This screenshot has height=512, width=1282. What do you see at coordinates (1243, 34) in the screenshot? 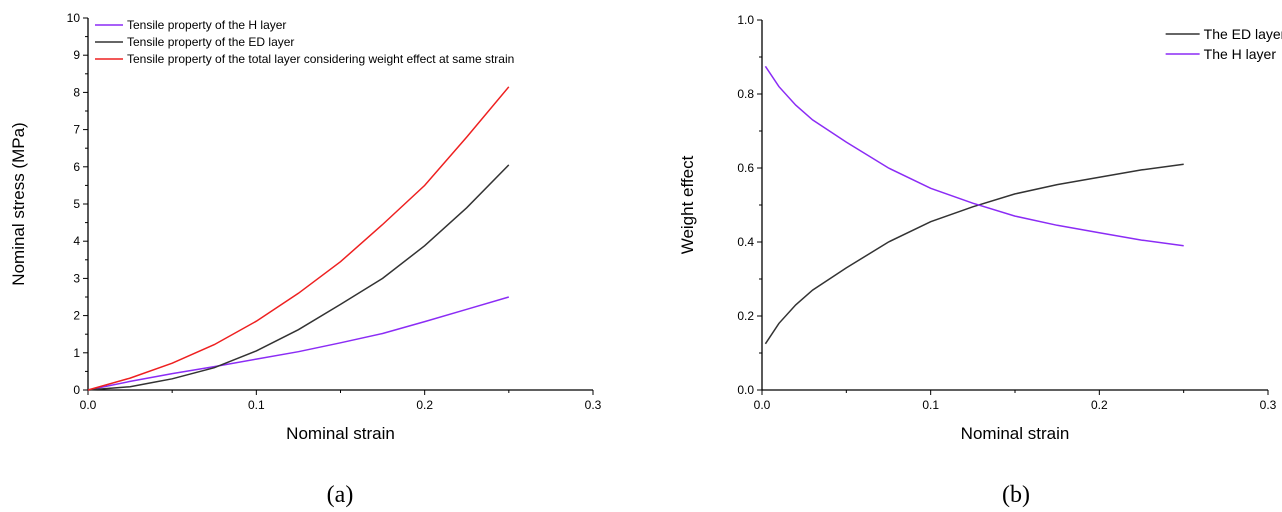
I see `legend-label: The ED layer` at bounding box center [1243, 34].